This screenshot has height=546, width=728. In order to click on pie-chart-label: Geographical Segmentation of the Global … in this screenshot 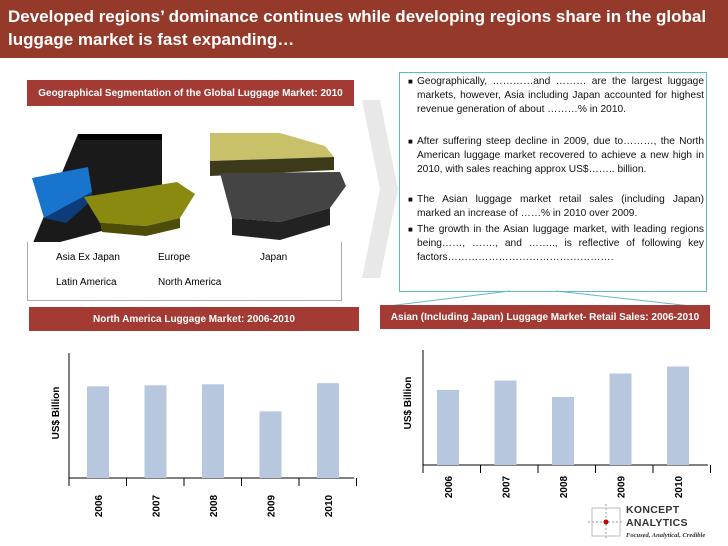, I will do `click(190, 93)`.